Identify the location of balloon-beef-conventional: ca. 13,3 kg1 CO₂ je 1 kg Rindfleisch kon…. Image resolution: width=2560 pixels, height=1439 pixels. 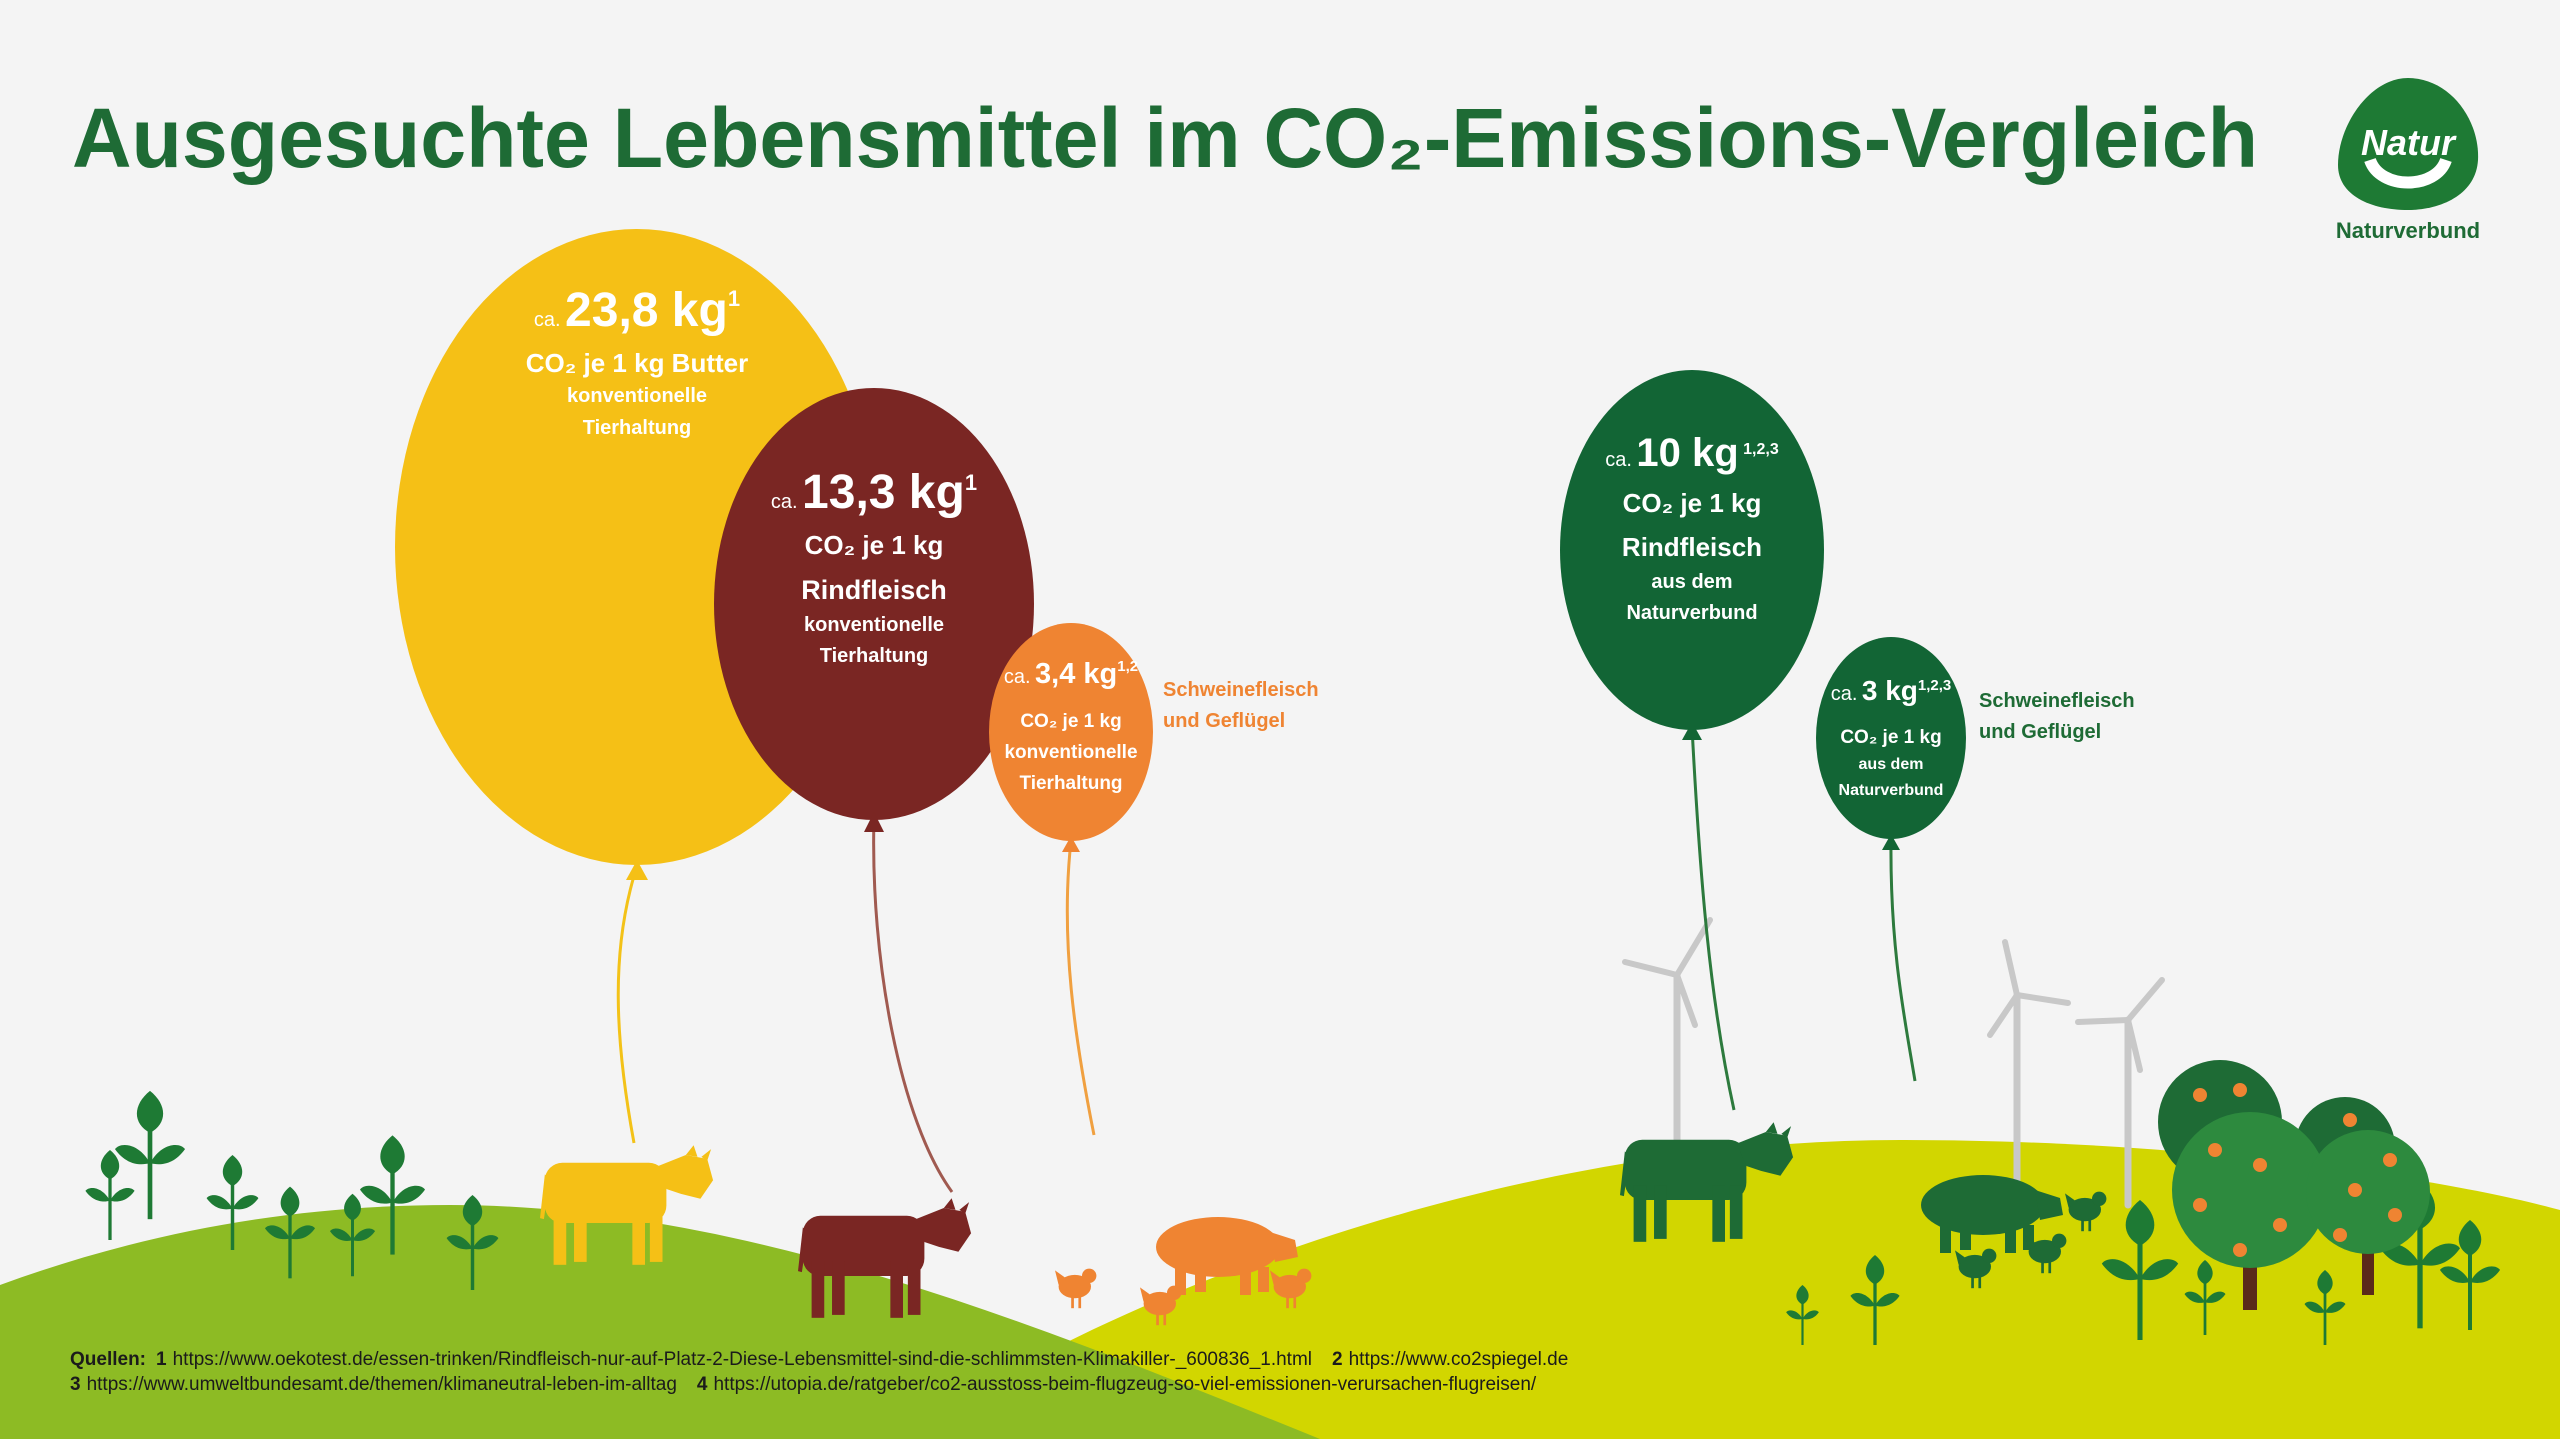
(874, 566).